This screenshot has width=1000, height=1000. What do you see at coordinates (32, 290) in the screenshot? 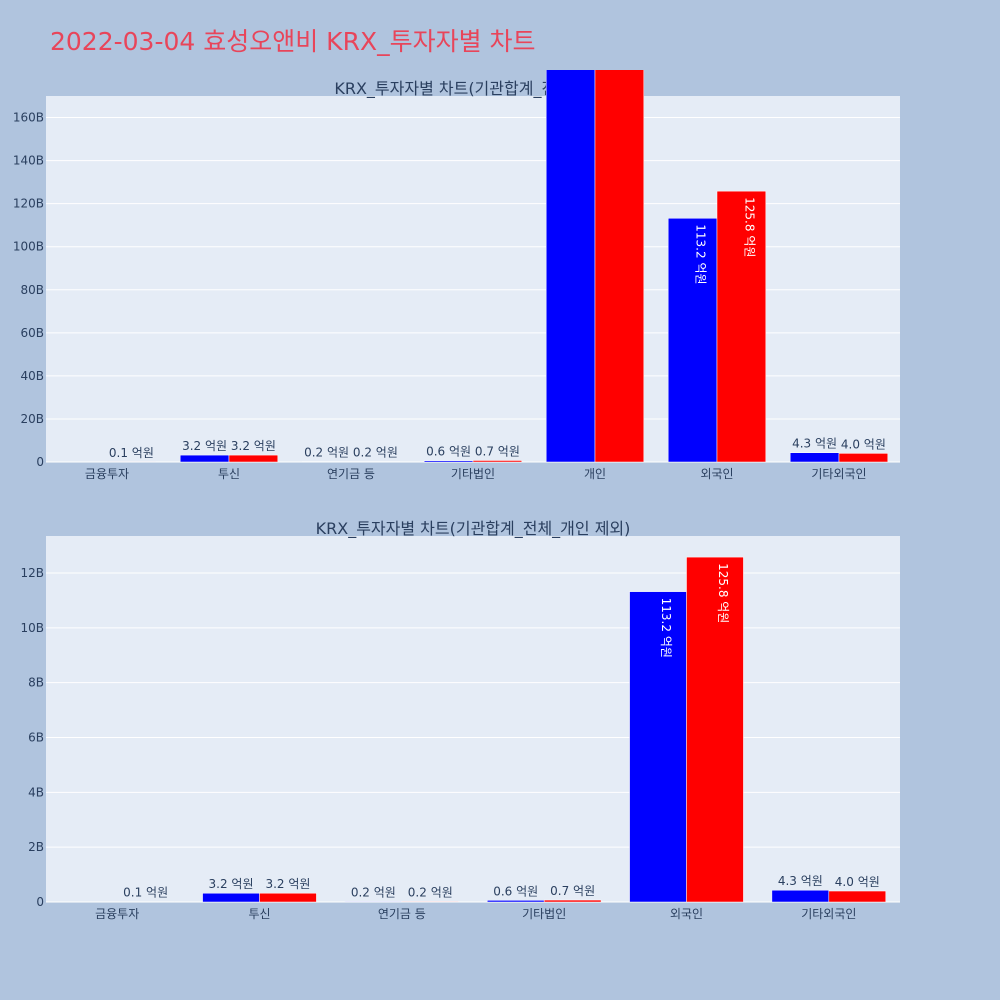
I see `y-tick-label: 80B` at bounding box center [32, 290].